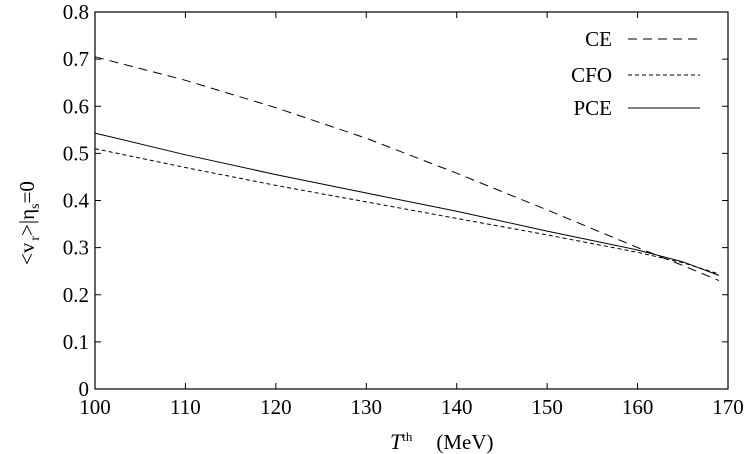 This screenshot has height=454, width=751. Describe the element at coordinates (27, 214) in the screenshot. I see `y-axis-eta: η` at that location.